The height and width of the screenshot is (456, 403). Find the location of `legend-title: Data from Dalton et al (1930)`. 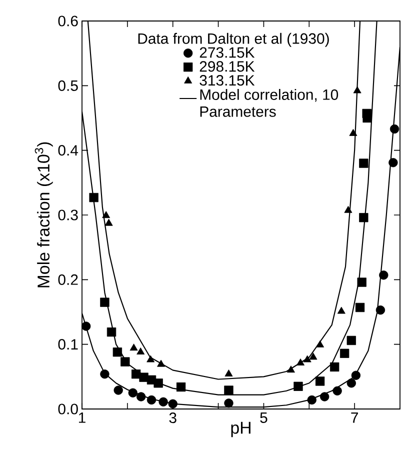

legend-title: Data from Dalton et al (1930) is located at coordinates (233, 39).